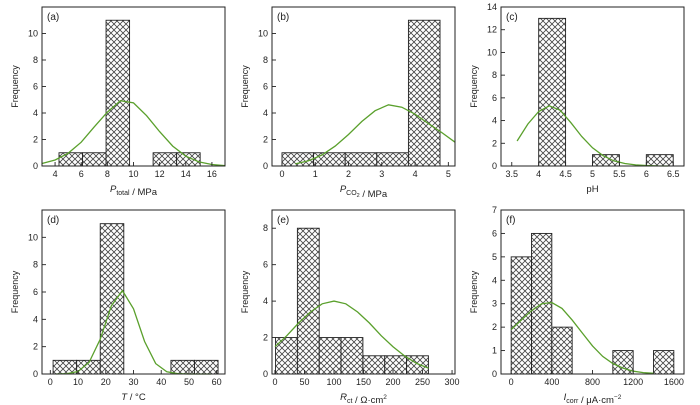 This screenshot has width=700, height=405. Describe the element at coordinates (283, 220) in the screenshot. I see `panel-label: (e)` at that location.